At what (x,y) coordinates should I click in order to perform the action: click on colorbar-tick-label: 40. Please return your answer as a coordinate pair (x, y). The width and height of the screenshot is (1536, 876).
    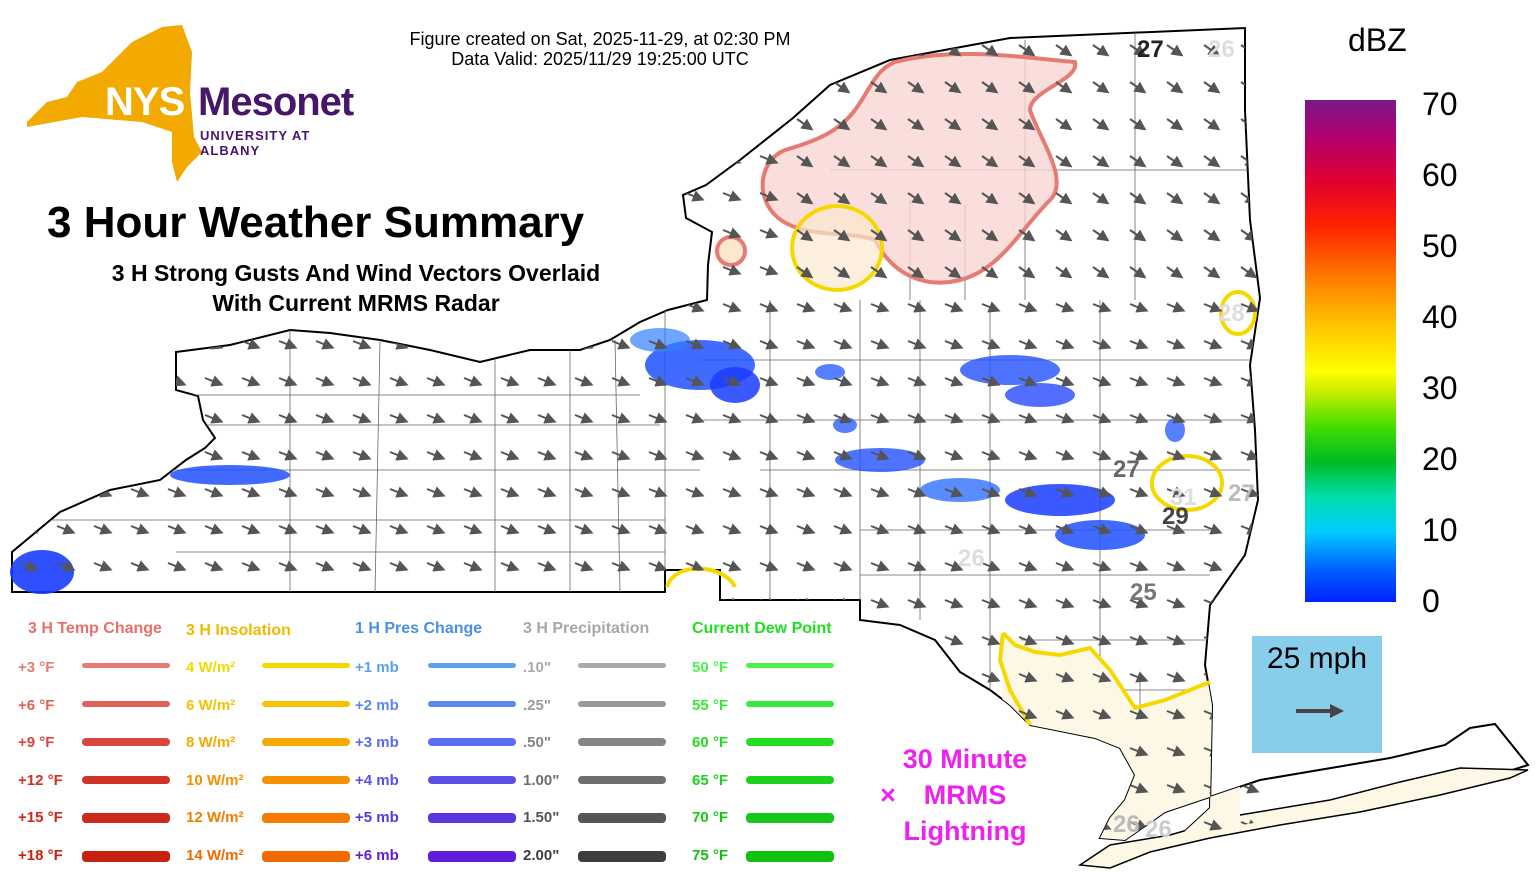
    Looking at the image, I should click on (1440, 317).